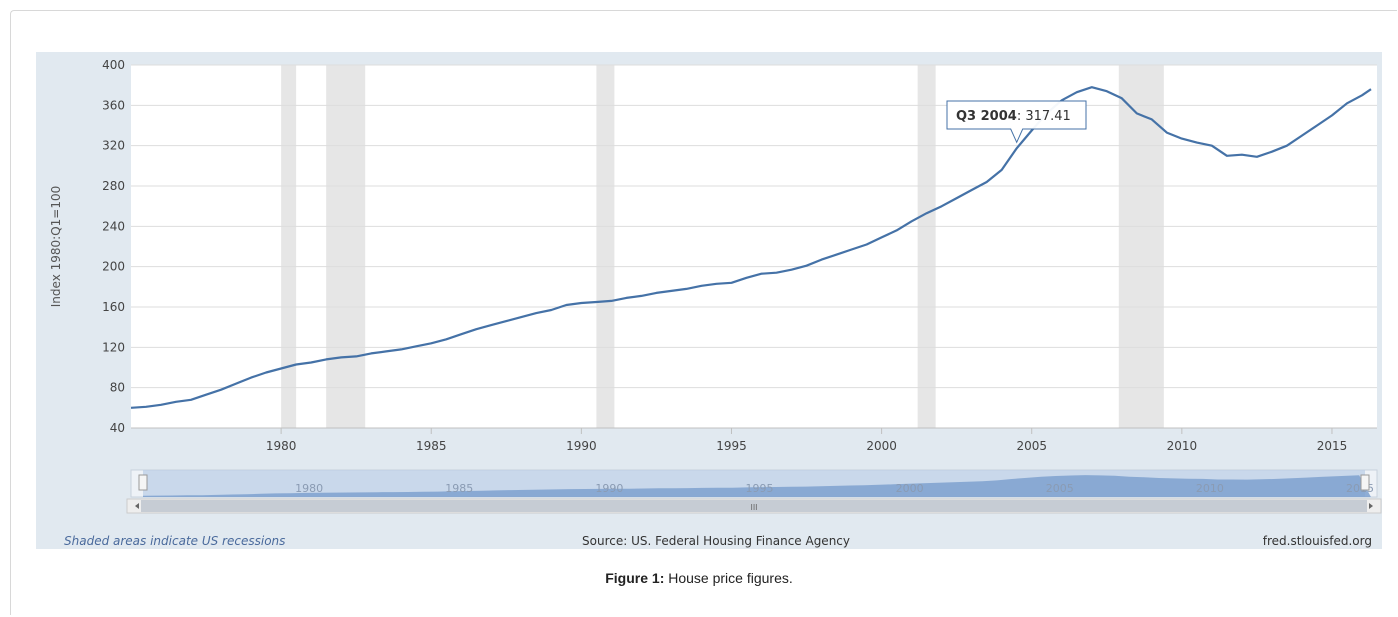  I want to click on figure-caption: Figure 1: House price figures., so click(699, 578).